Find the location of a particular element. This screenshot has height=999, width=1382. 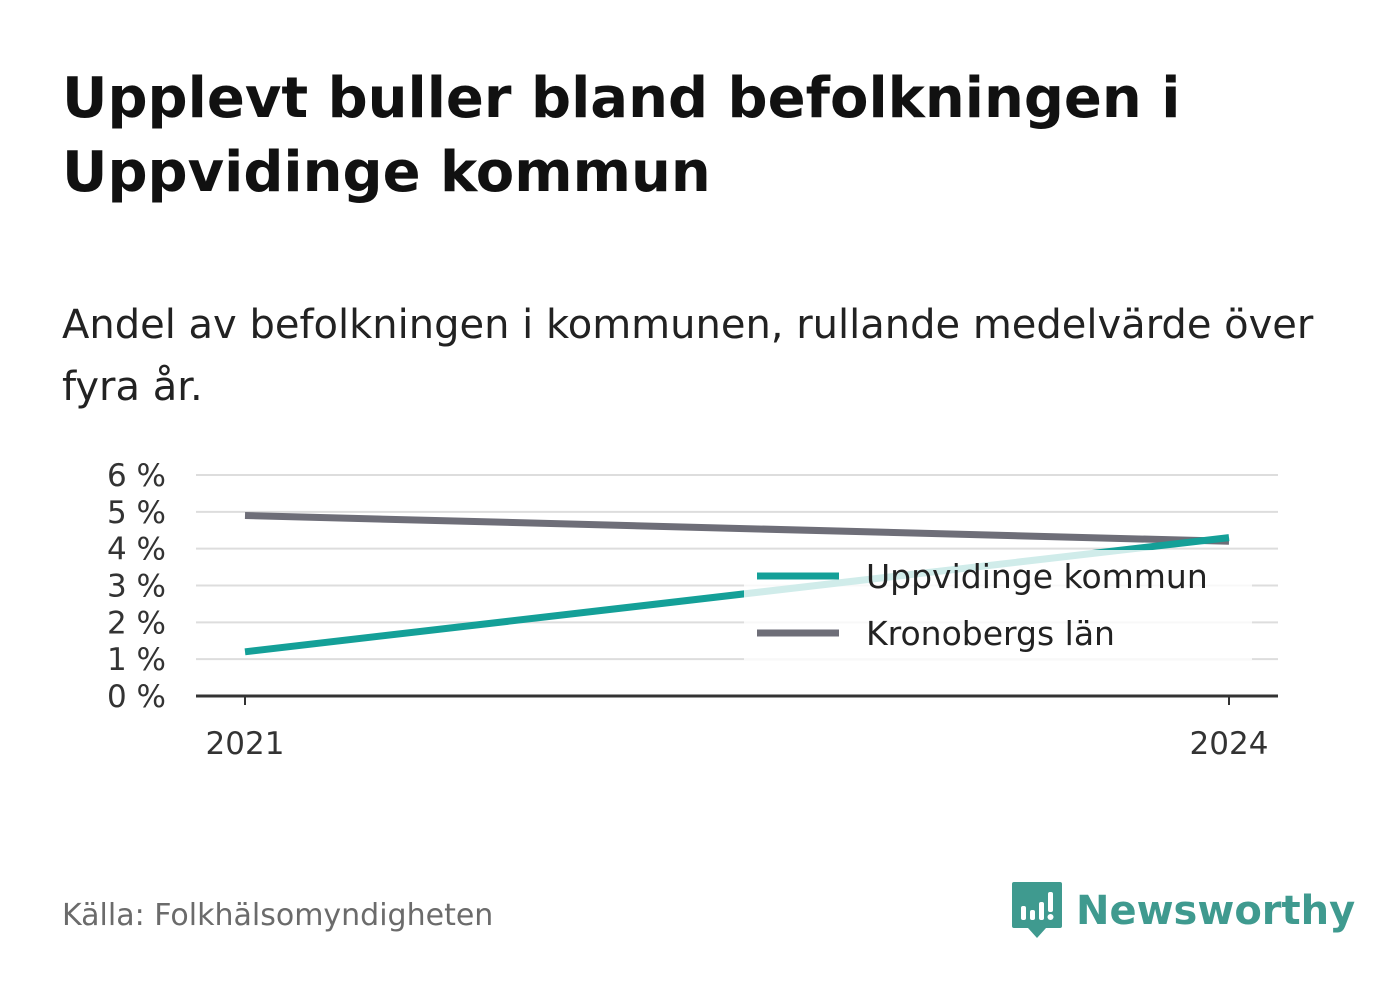

y-tick-label: 1 % is located at coordinates (136, 660).